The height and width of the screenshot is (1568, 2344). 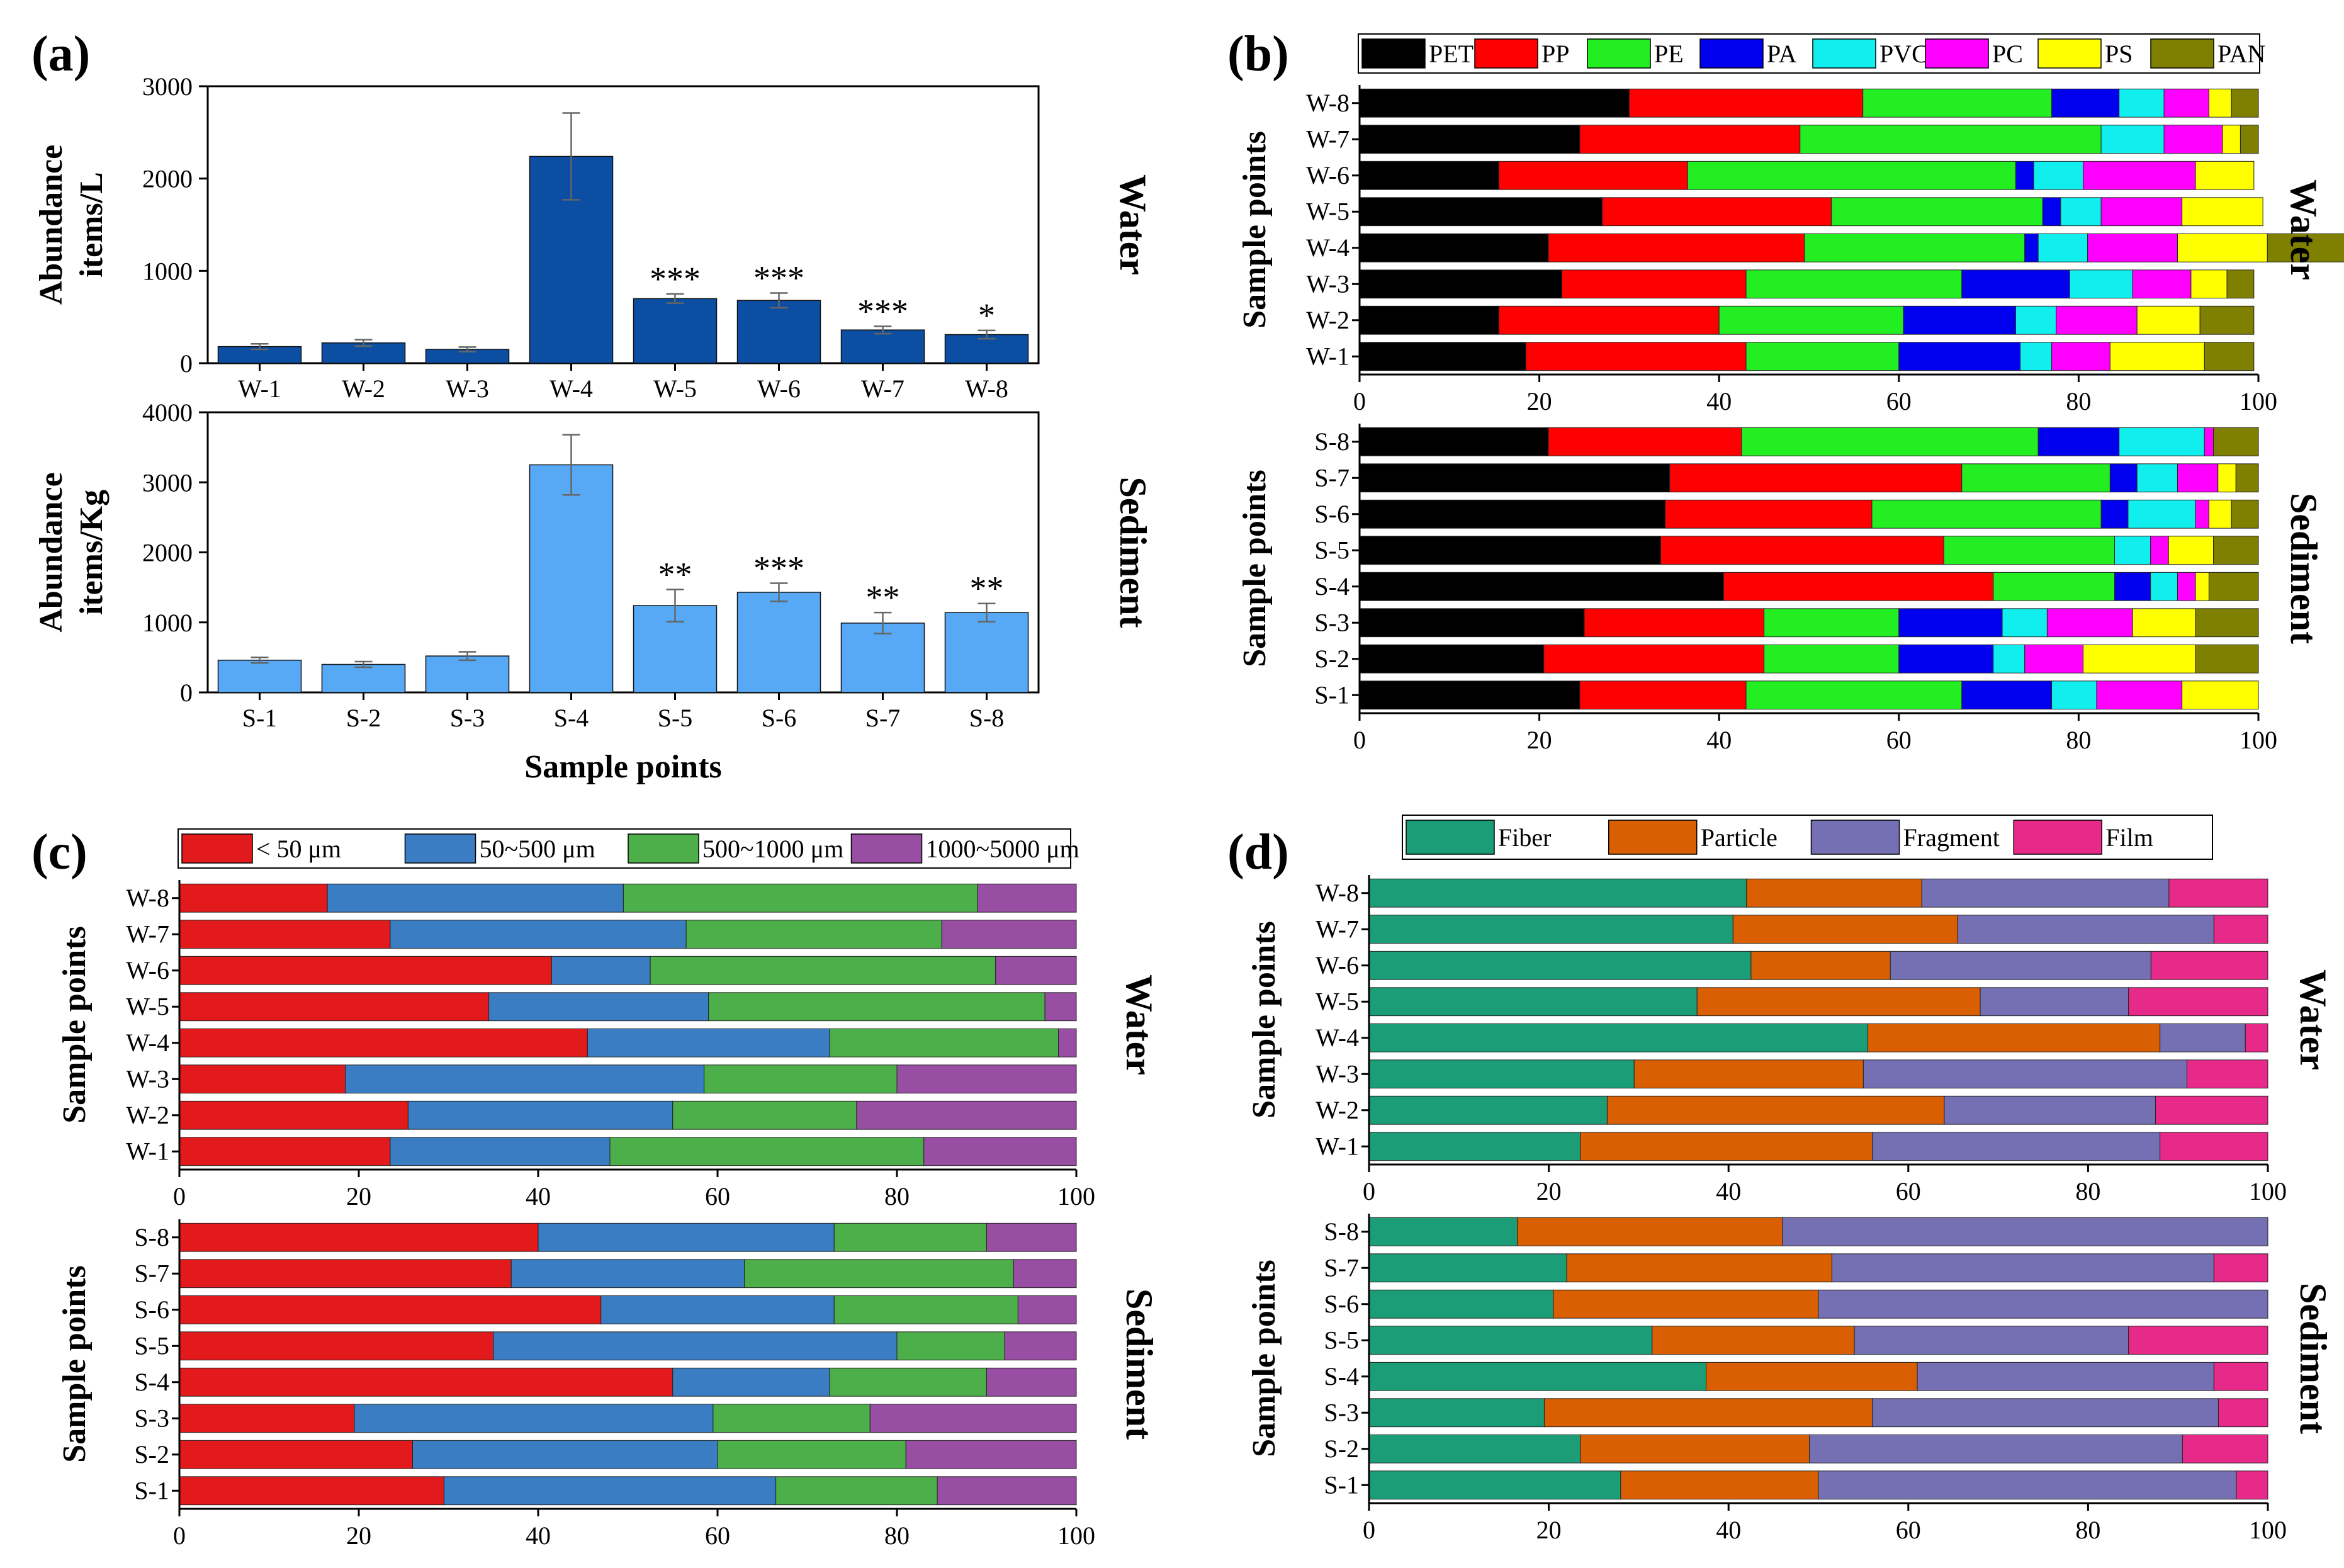 What do you see at coordinates (1653, 837) in the screenshot?
I see `d-water-legend-swatch` at bounding box center [1653, 837].